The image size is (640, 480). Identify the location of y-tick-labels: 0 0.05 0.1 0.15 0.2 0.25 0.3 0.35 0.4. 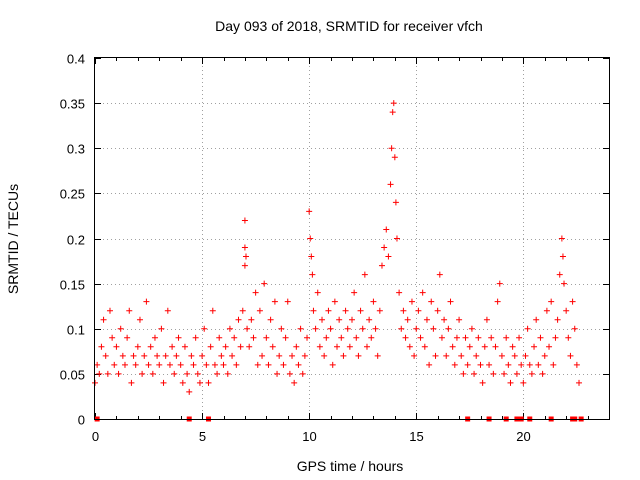
(72, 240).